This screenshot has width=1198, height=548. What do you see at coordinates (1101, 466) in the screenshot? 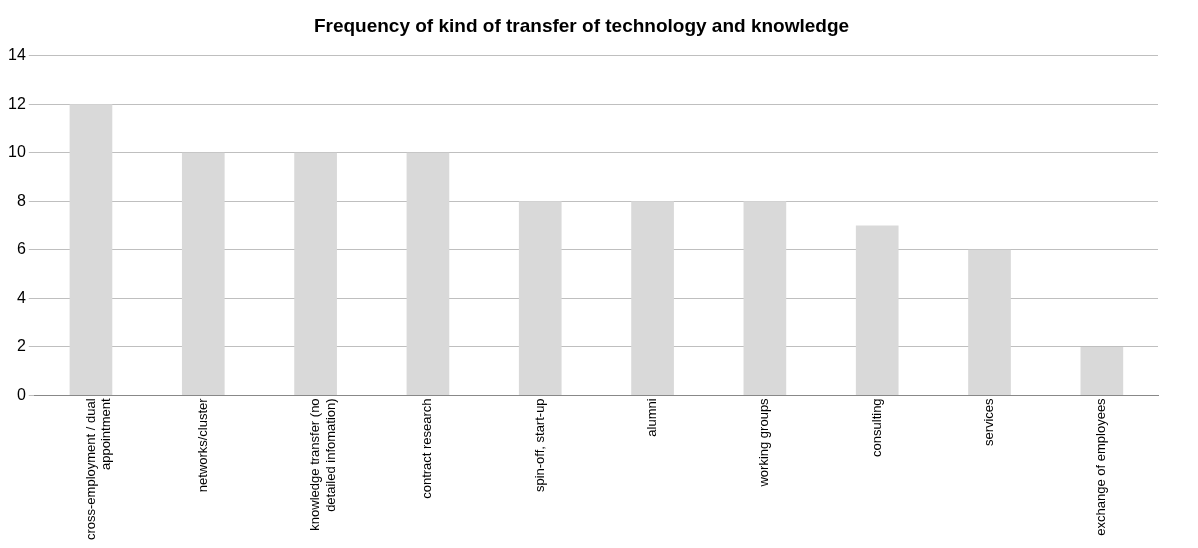
I see `x-tick-label: exchange of employees` at bounding box center [1101, 466].